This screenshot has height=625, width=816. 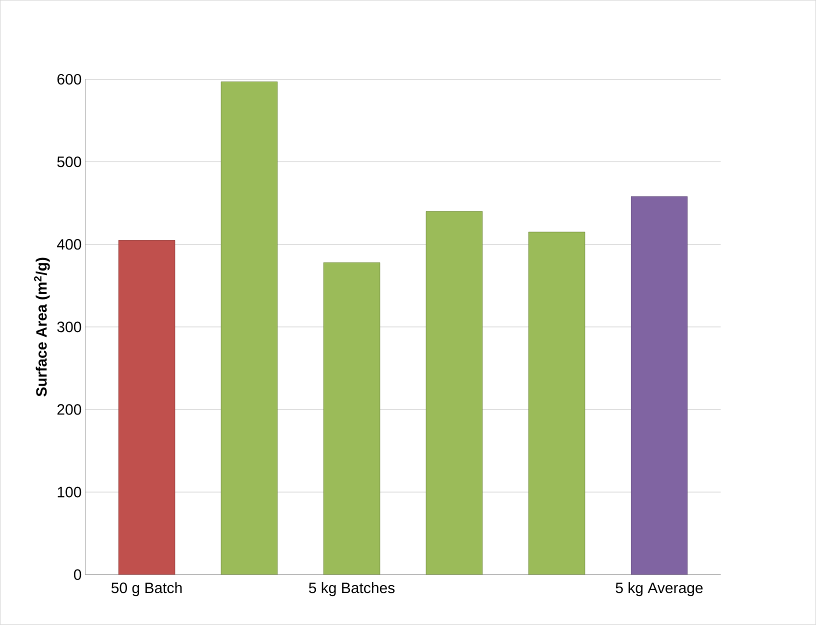 I want to click on y-tick-label: 100, so click(x=70, y=492).